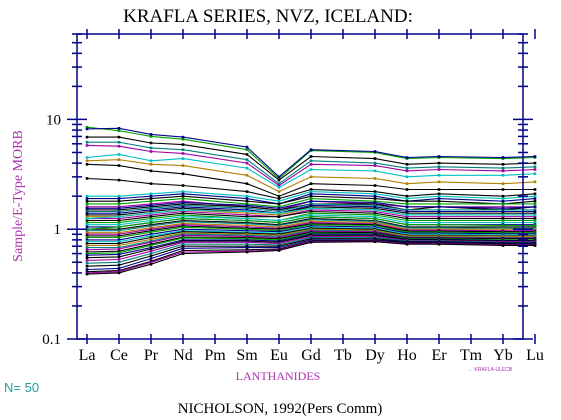  What do you see at coordinates (18, 196) in the screenshot?
I see `y-axis-title: Sample/E-Type MORB` at bounding box center [18, 196].